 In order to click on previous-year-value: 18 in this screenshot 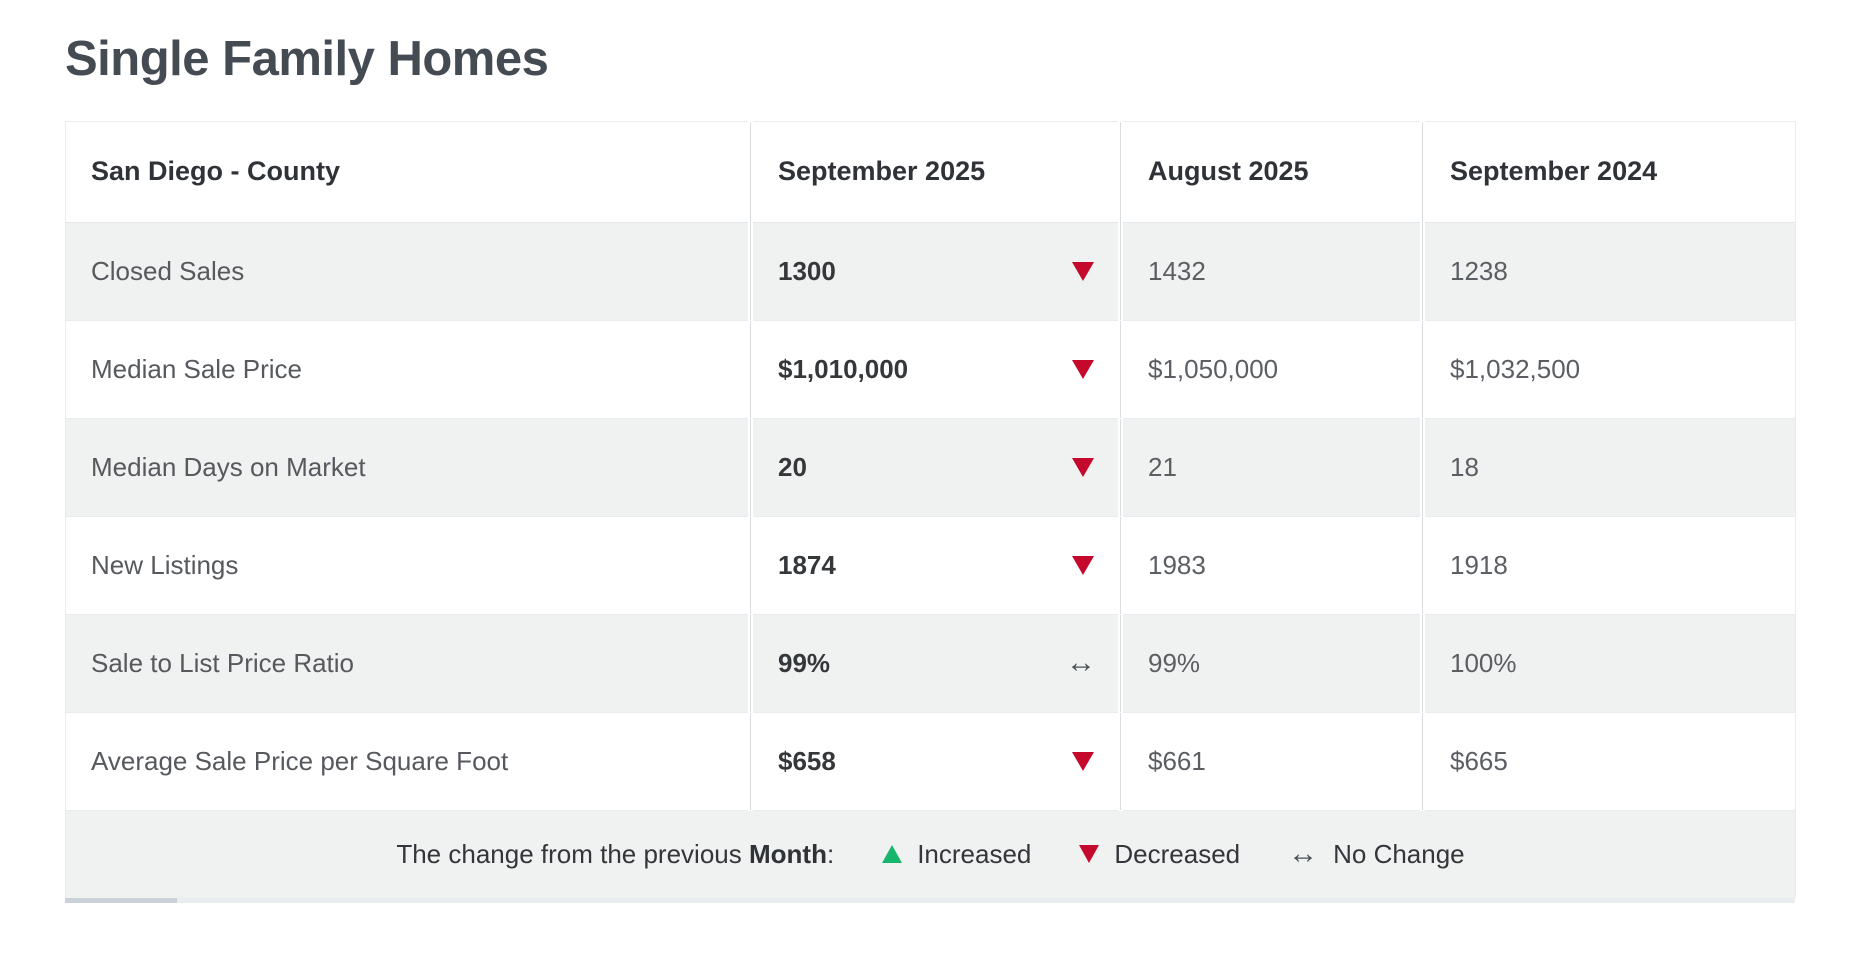, I will do `click(1608, 467)`.